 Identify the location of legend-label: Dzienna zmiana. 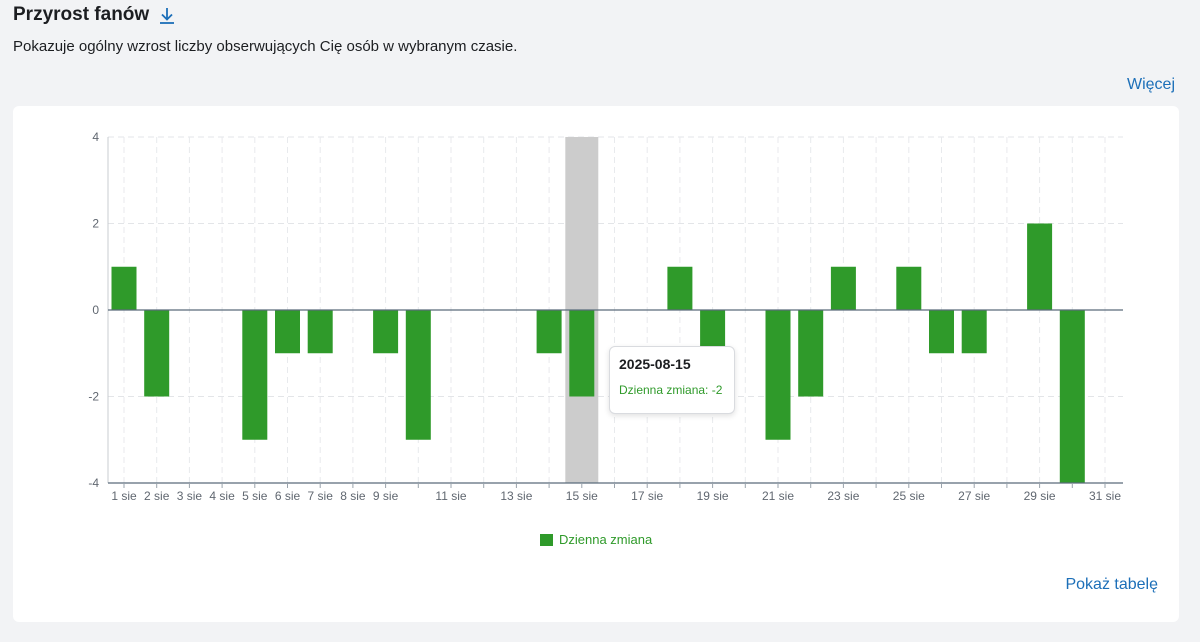
(606, 539).